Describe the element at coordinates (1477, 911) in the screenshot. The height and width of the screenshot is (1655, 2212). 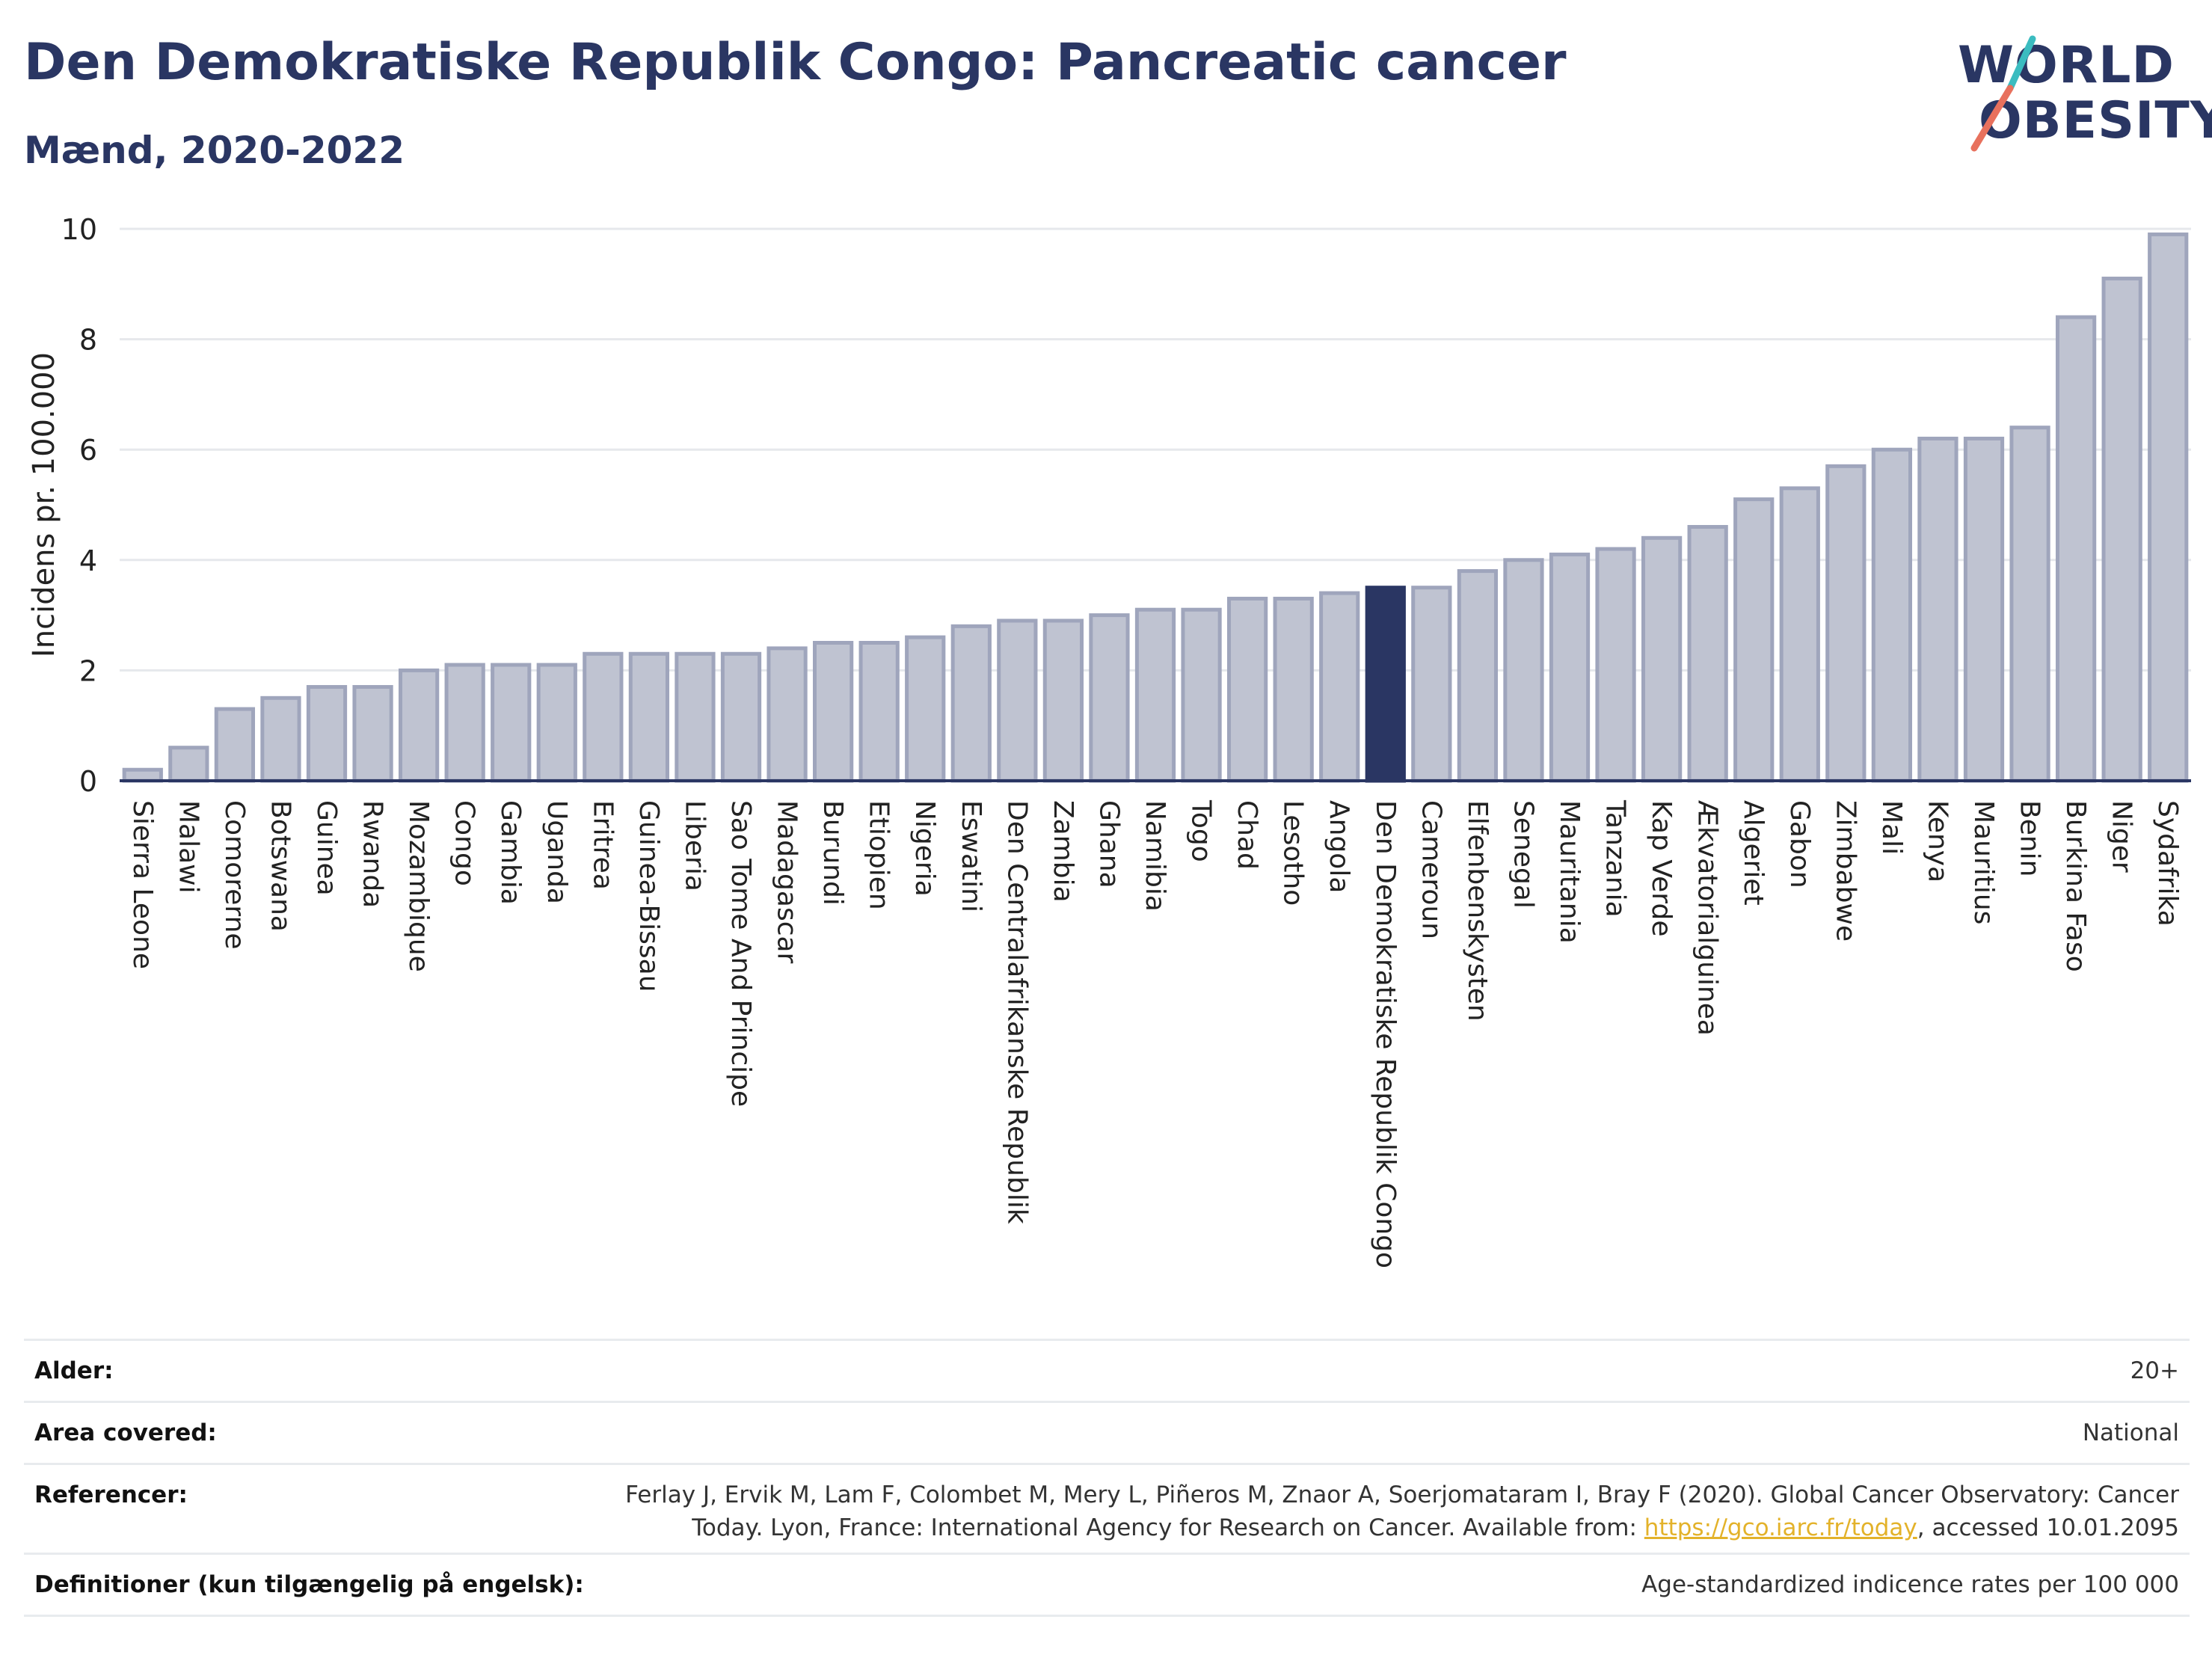
I see `x-tick-label: Elfenbenskysten` at that location.